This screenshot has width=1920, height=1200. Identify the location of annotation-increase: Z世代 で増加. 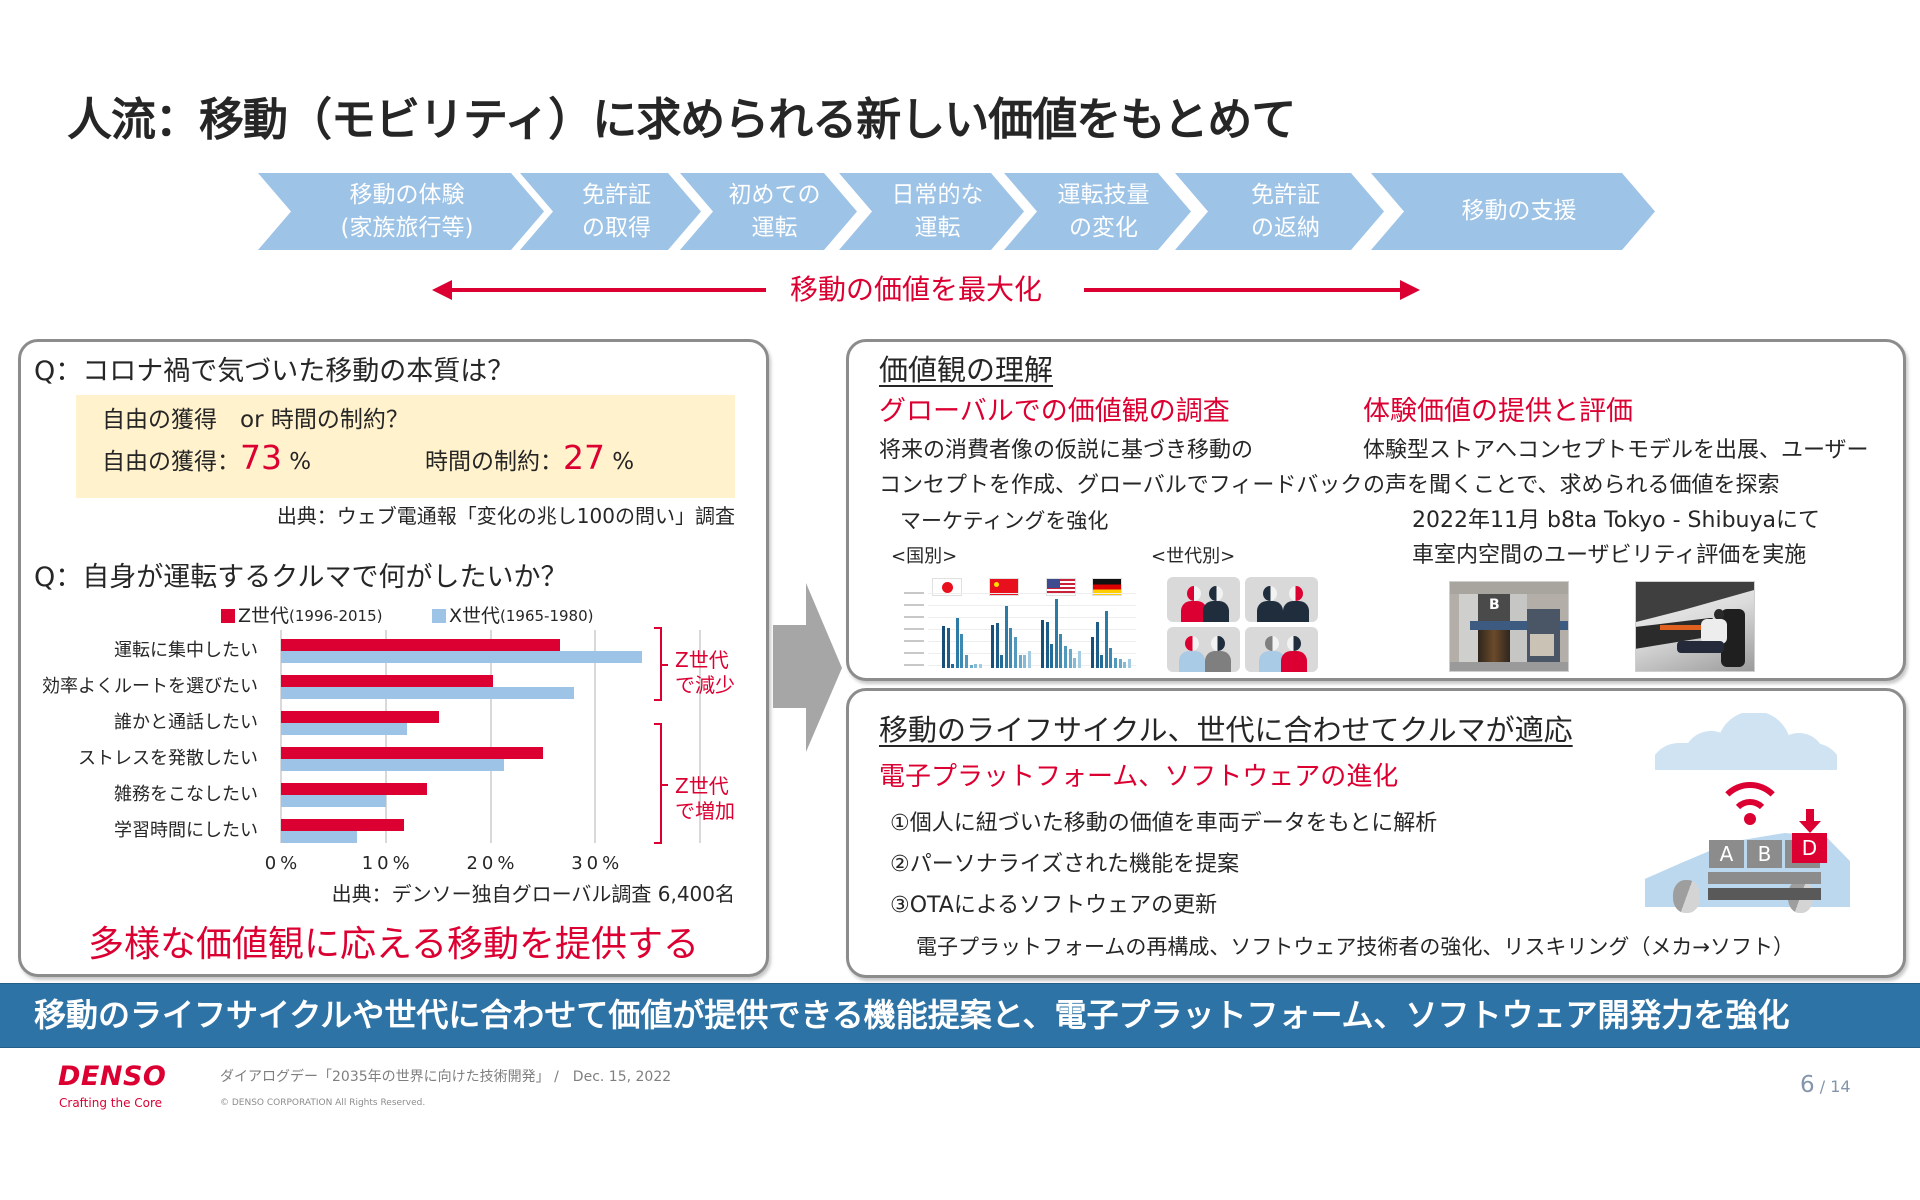
(705, 799).